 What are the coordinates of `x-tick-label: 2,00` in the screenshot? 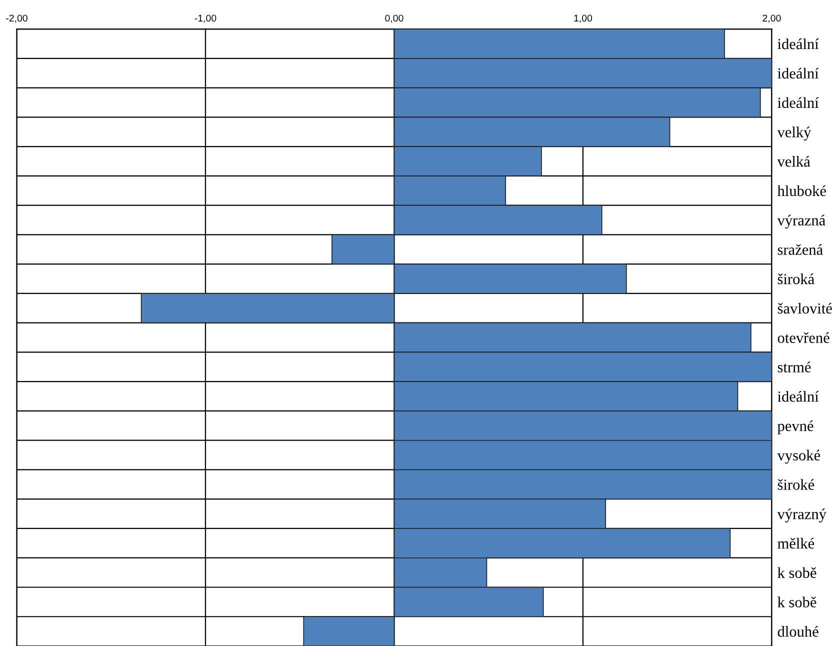 It's located at (771, 18).